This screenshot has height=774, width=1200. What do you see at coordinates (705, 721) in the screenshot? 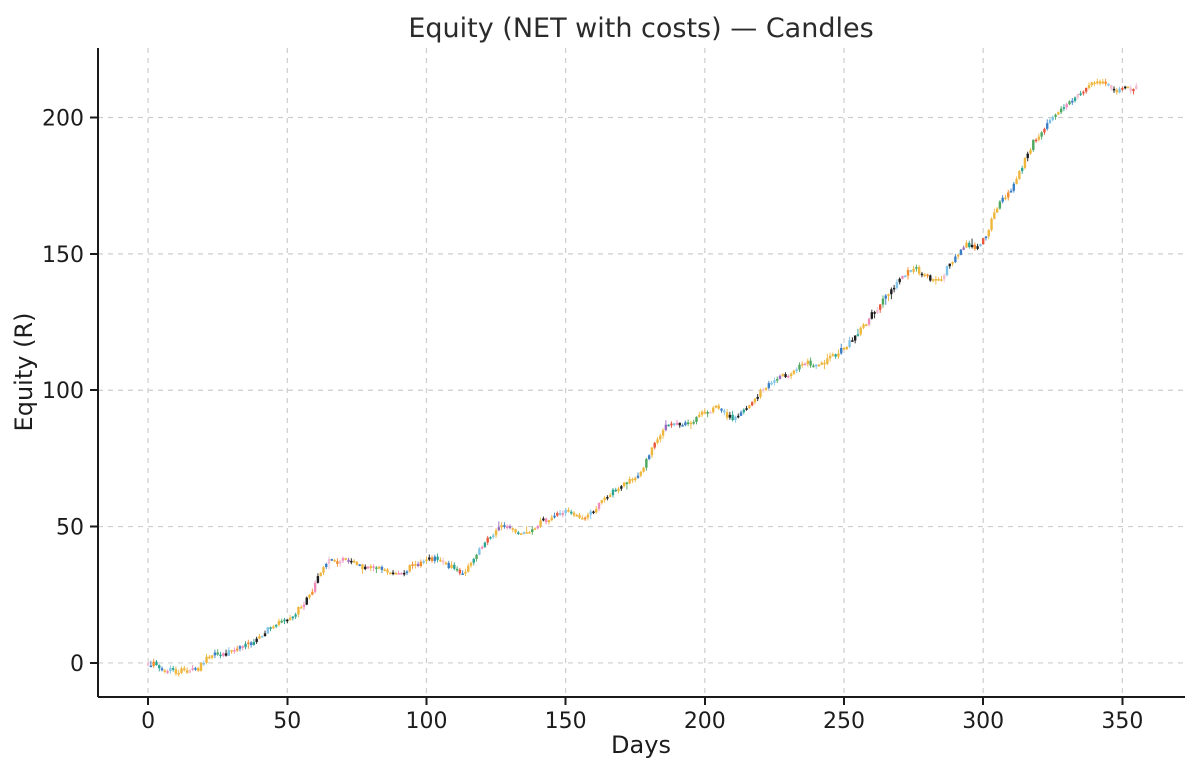
I see `x-tick-label: 200` at bounding box center [705, 721].